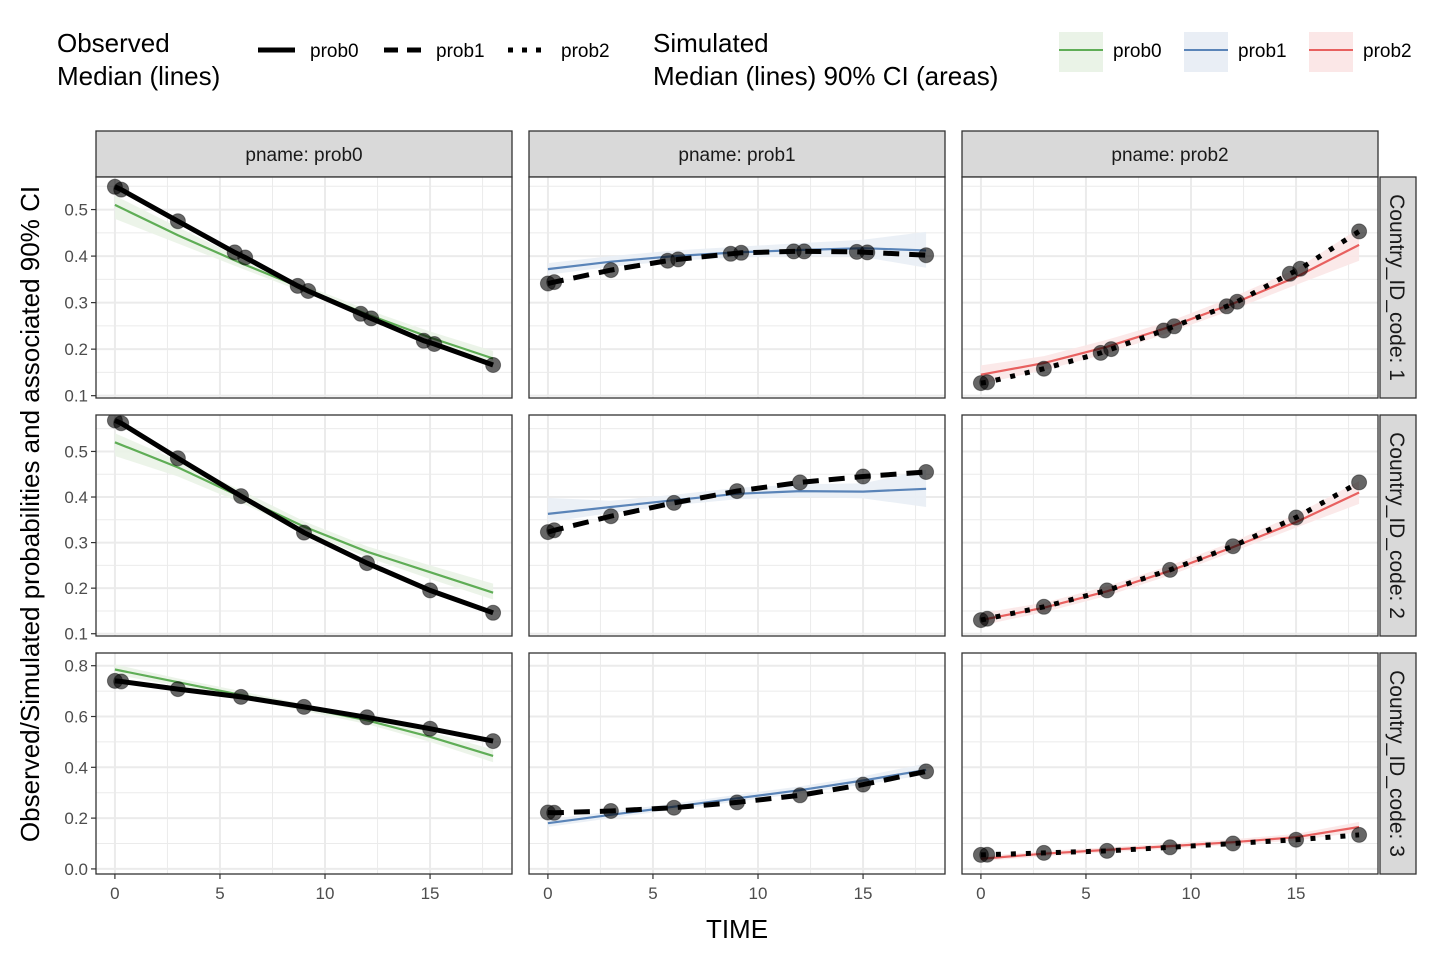 The width and height of the screenshot is (1440, 960). I want to click on facet-strip-col-label-0: pname: prob0, so click(303, 155).